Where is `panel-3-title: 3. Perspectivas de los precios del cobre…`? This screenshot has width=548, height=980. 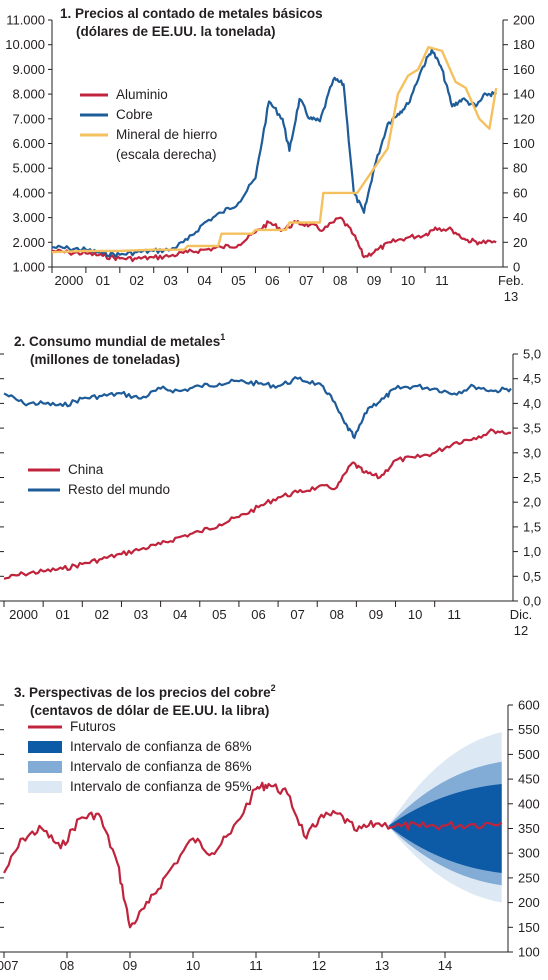 panel-3-title: 3. Perspectivas de los precios del cobre… is located at coordinates (145, 700).